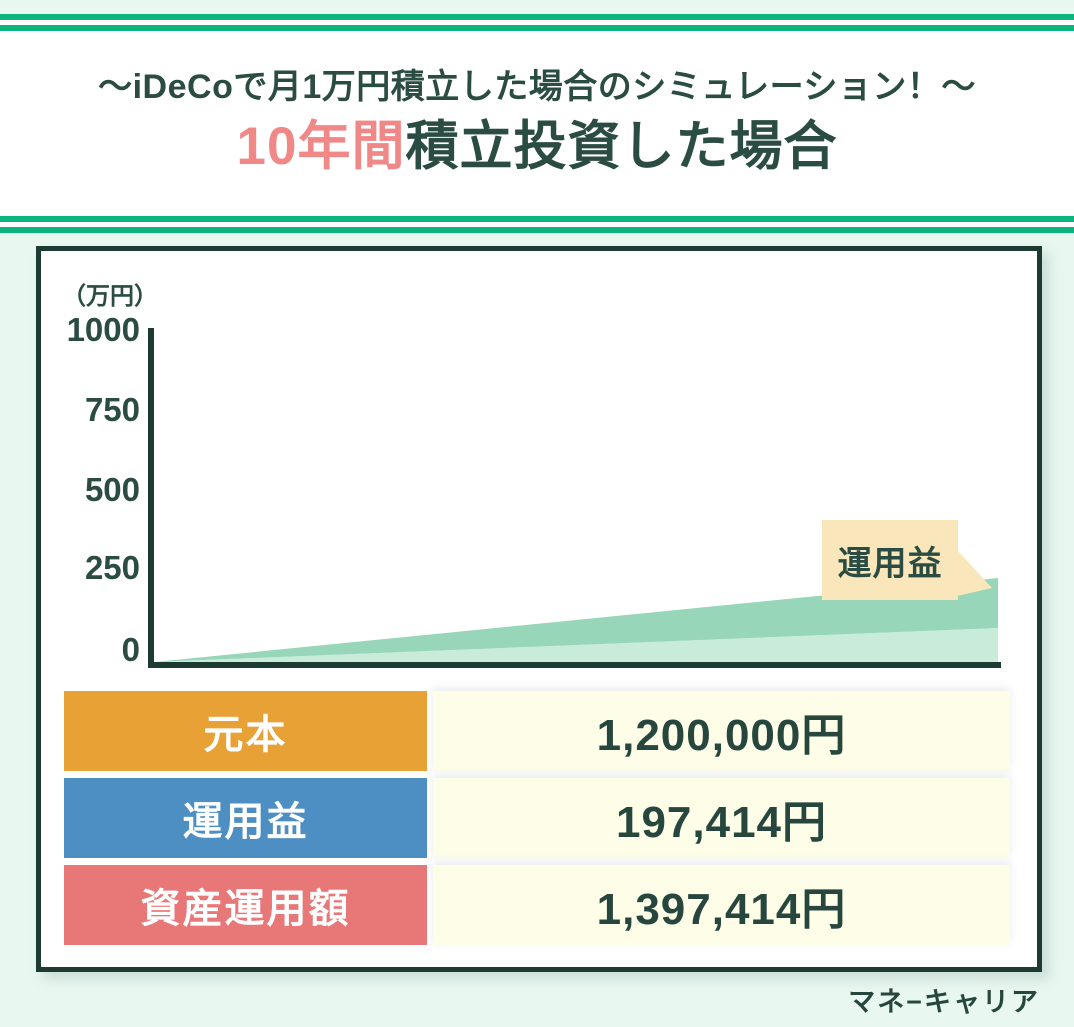 The width and height of the screenshot is (1074, 1027). I want to click on row-value-principal: 1,200,000円, so click(721, 731).